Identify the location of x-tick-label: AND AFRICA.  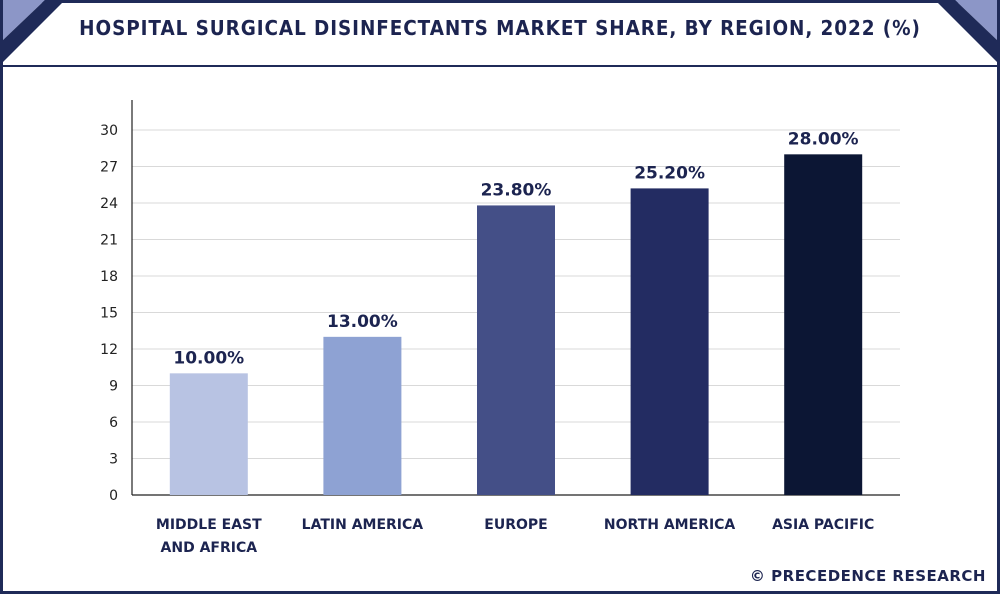
(209, 548).